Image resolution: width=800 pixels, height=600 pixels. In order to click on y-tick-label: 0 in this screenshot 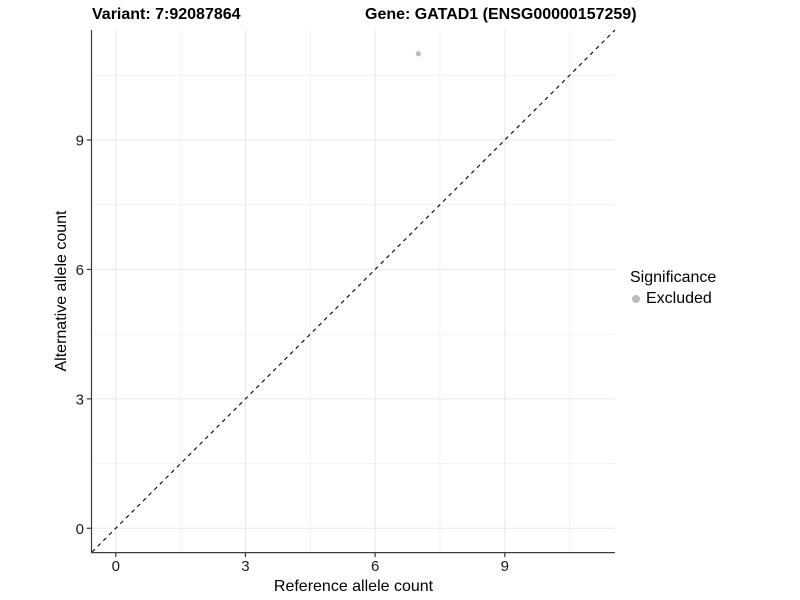, I will do `click(80, 529)`.